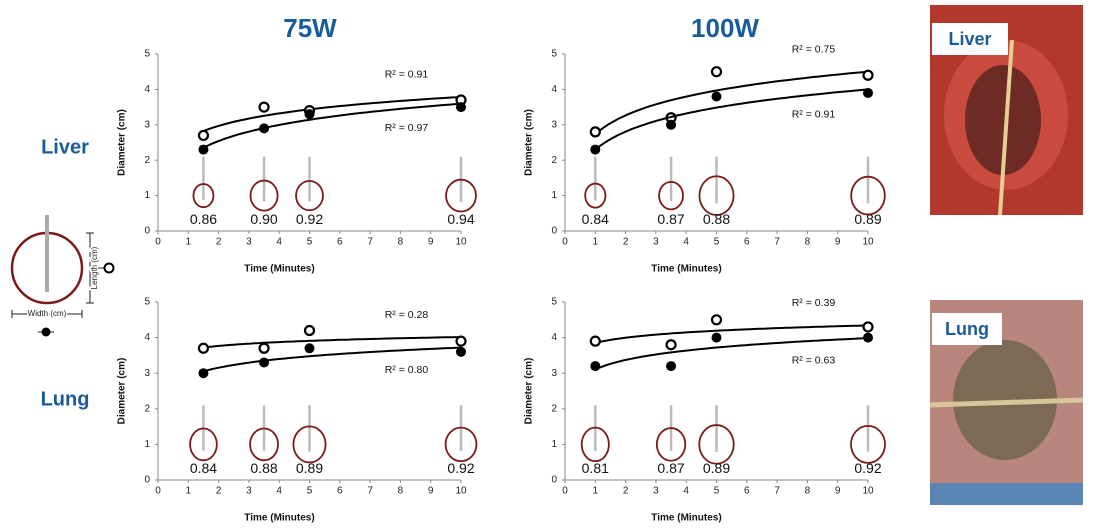  Describe the element at coordinates (670, 468) in the screenshot. I see `ratio-label: 0.87` at that location.